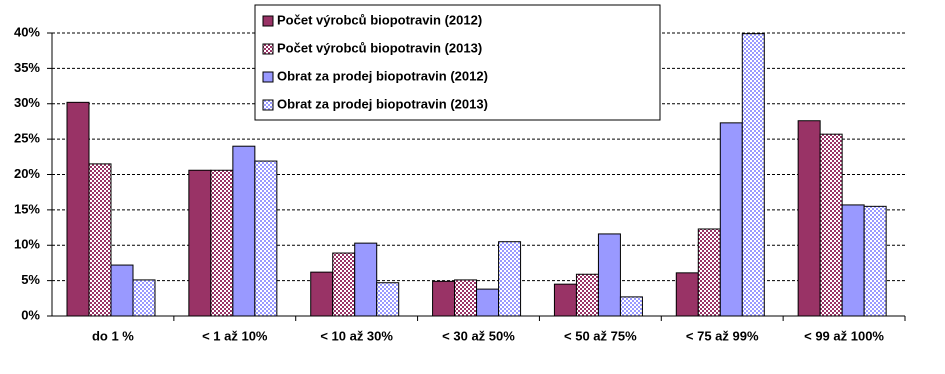 The width and height of the screenshot is (945, 374). What do you see at coordinates (27, 138) in the screenshot?
I see `y-tick-label: 25%` at bounding box center [27, 138].